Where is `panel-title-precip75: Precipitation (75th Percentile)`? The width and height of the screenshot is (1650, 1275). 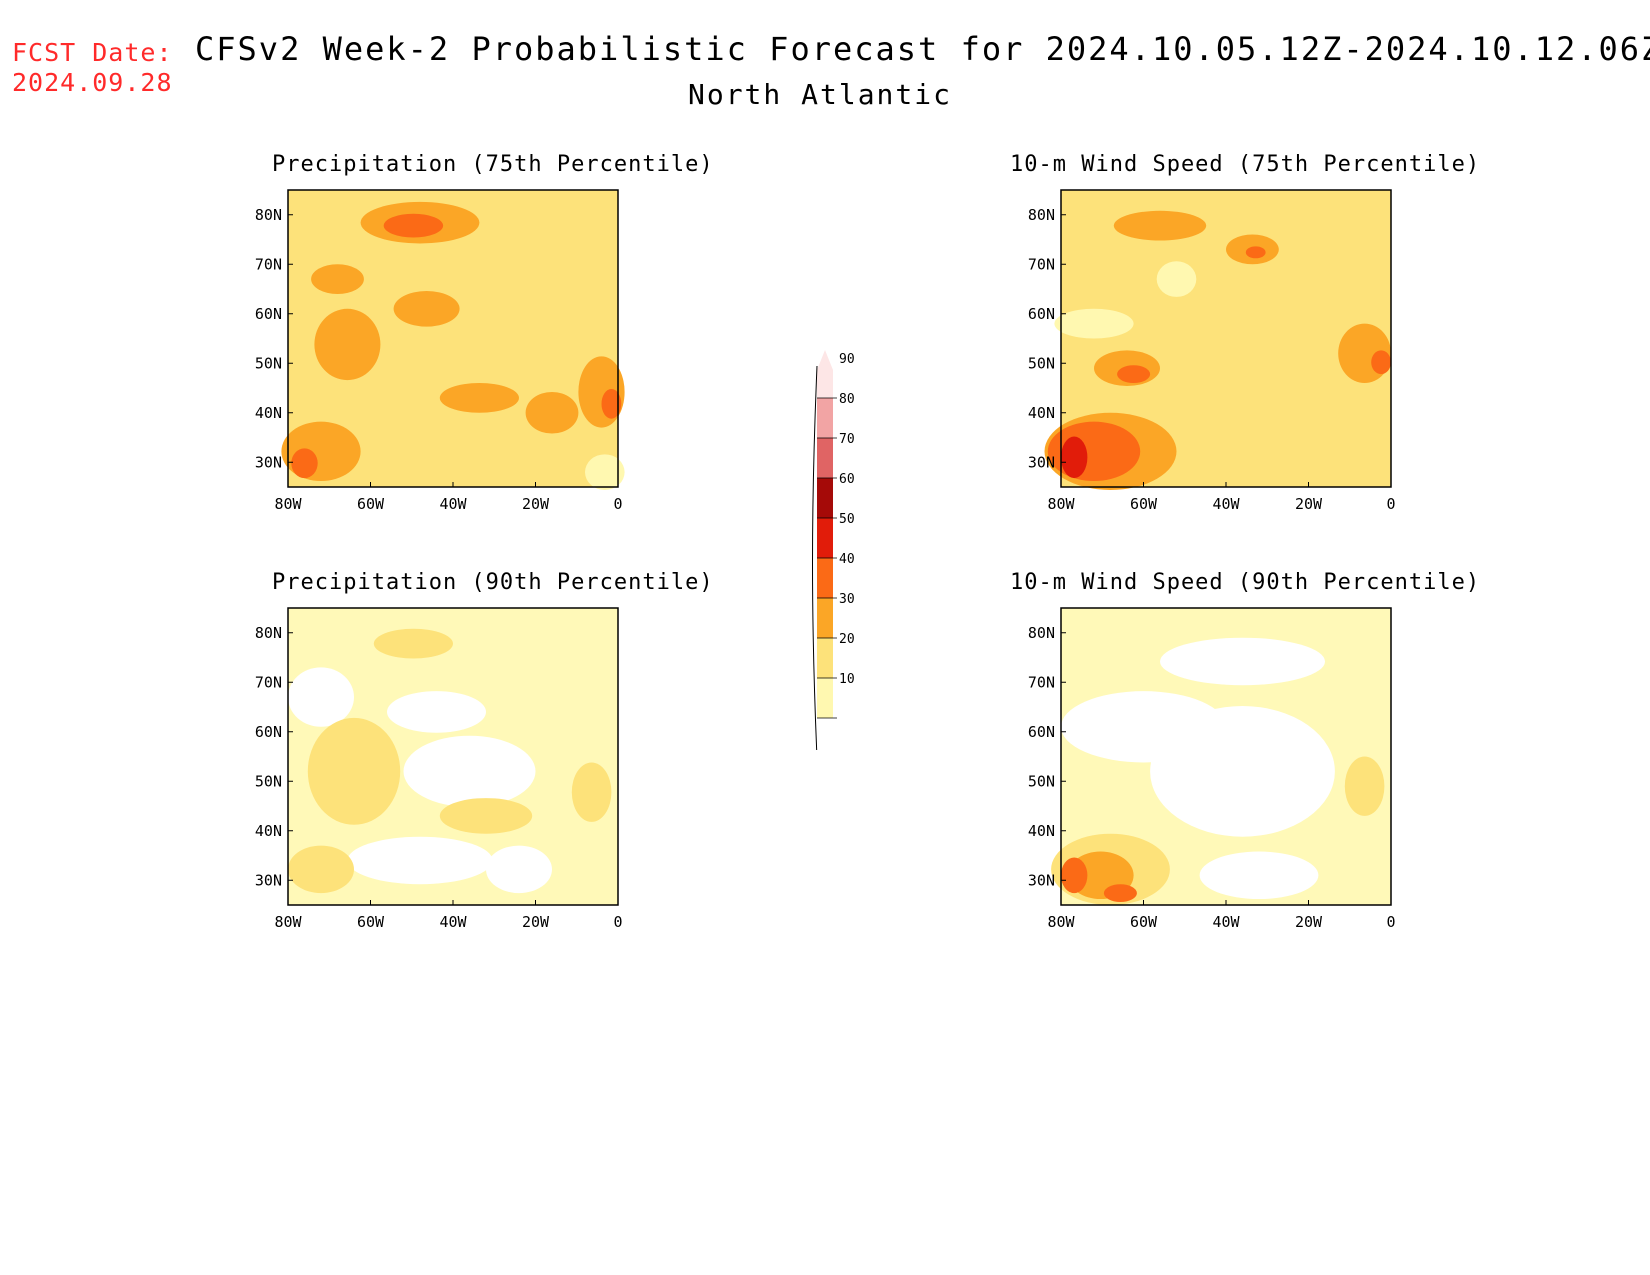
panel-title-precip75: Precipitation (75th Percentile) is located at coordinates (493, 164).